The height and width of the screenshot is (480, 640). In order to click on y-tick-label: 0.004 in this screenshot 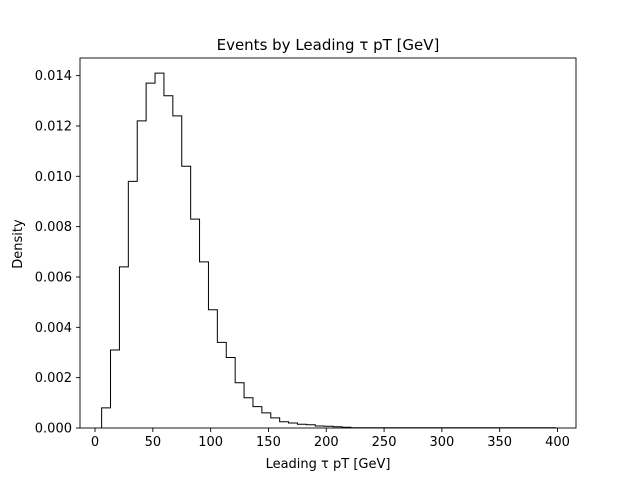, I will do `click(53, 328)`.